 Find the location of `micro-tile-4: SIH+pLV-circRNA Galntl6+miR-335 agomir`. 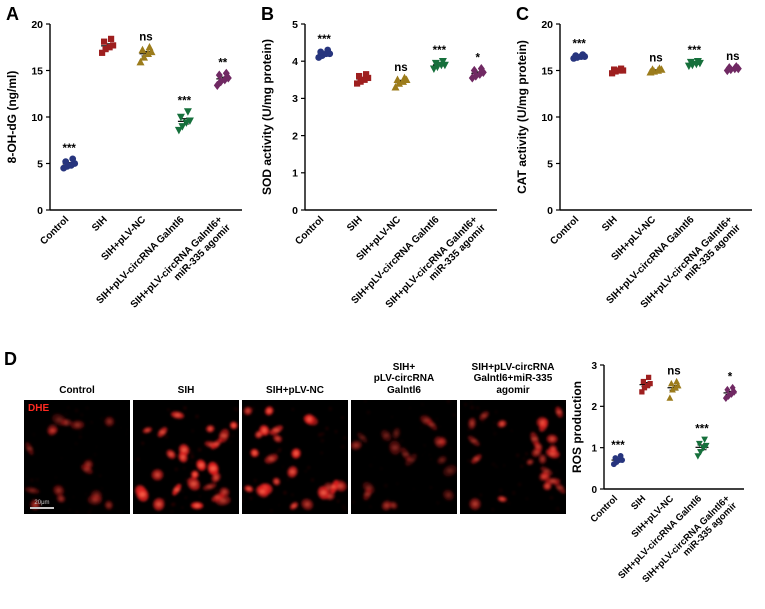

micro-tile-4: SIH+pLV-circRNA Galntl6+miR-335 agomir is located at coordinates (513, 477).